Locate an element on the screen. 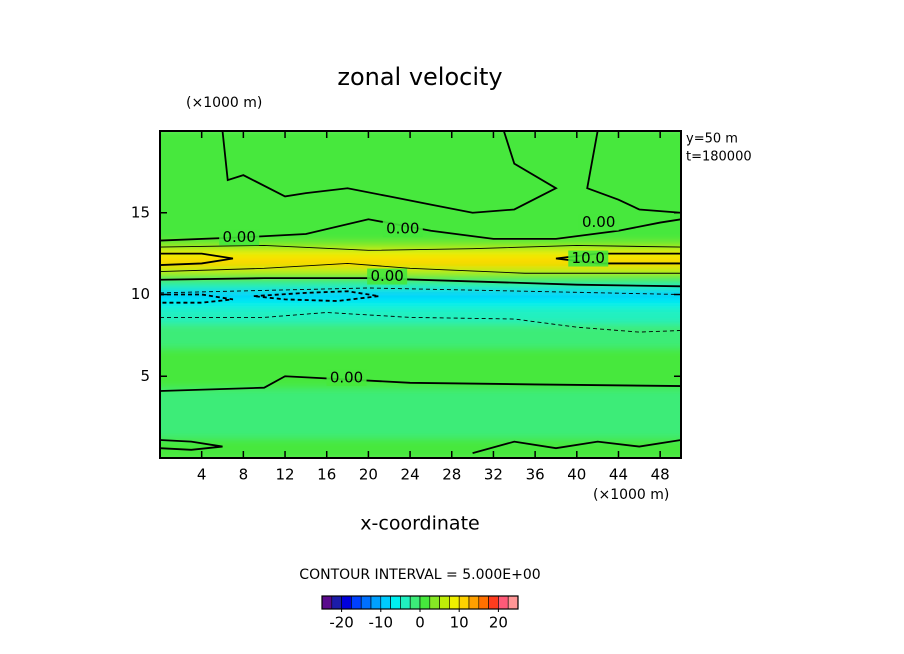  x-tick-label: 20 is located at coordinates (368, 475).